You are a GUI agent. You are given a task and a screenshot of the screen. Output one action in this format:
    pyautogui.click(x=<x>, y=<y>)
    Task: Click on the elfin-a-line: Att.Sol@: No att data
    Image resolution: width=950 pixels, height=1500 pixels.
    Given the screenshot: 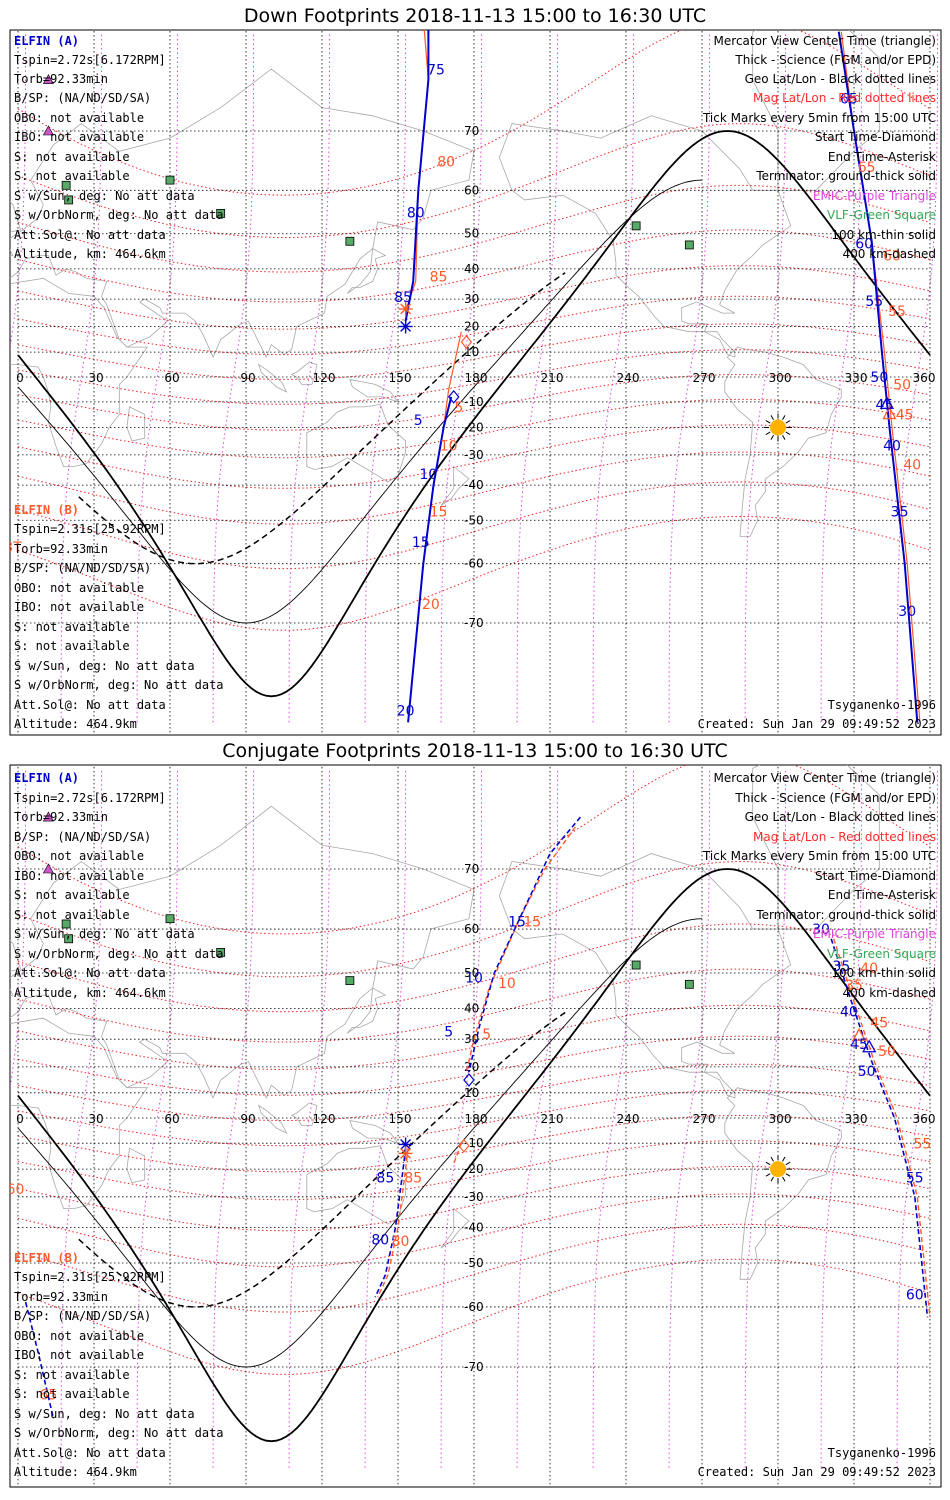 What is the action you would take?
    pyautogui.click(x=90, y=235)
    